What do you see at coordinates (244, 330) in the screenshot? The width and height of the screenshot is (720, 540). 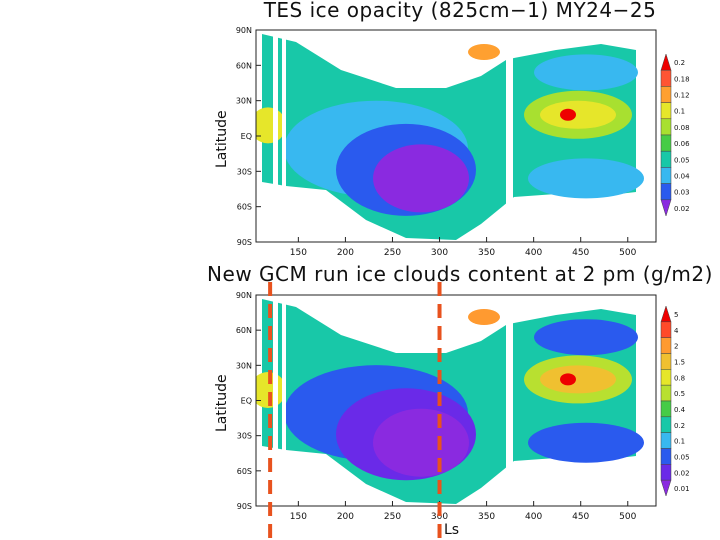 I see `bottom-y-tick-label: 60N` at bounding box center [244, 330].